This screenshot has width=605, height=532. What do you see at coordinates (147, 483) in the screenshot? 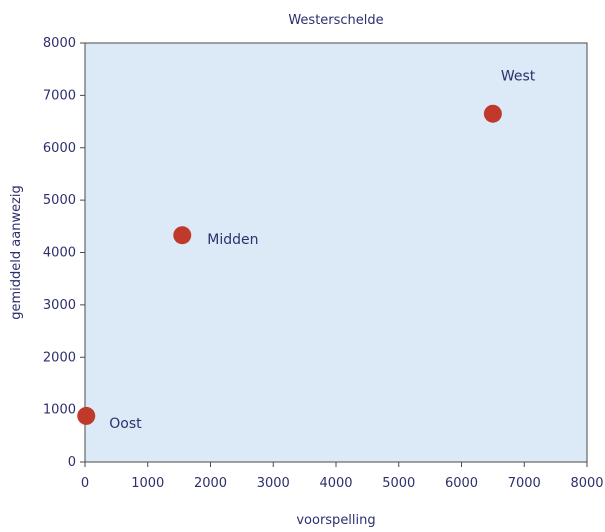
I see `x-tick-label: 1000` at bounding box center [147, 483].